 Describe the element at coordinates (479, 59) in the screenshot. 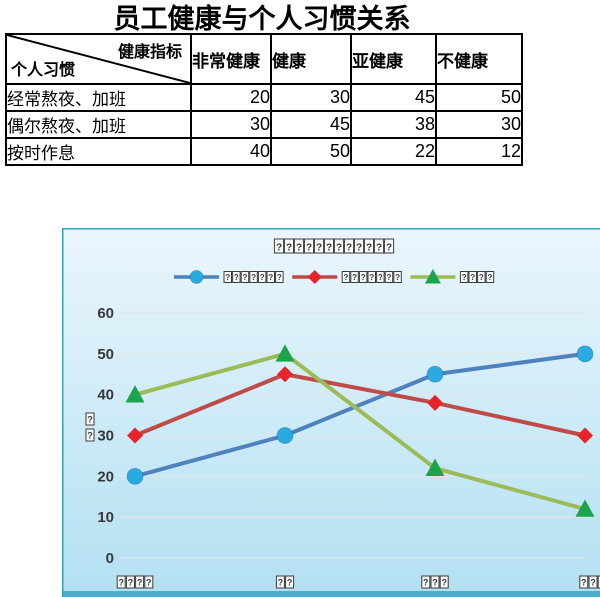

I see `column-header-unhealthy: 不健康` at that location.